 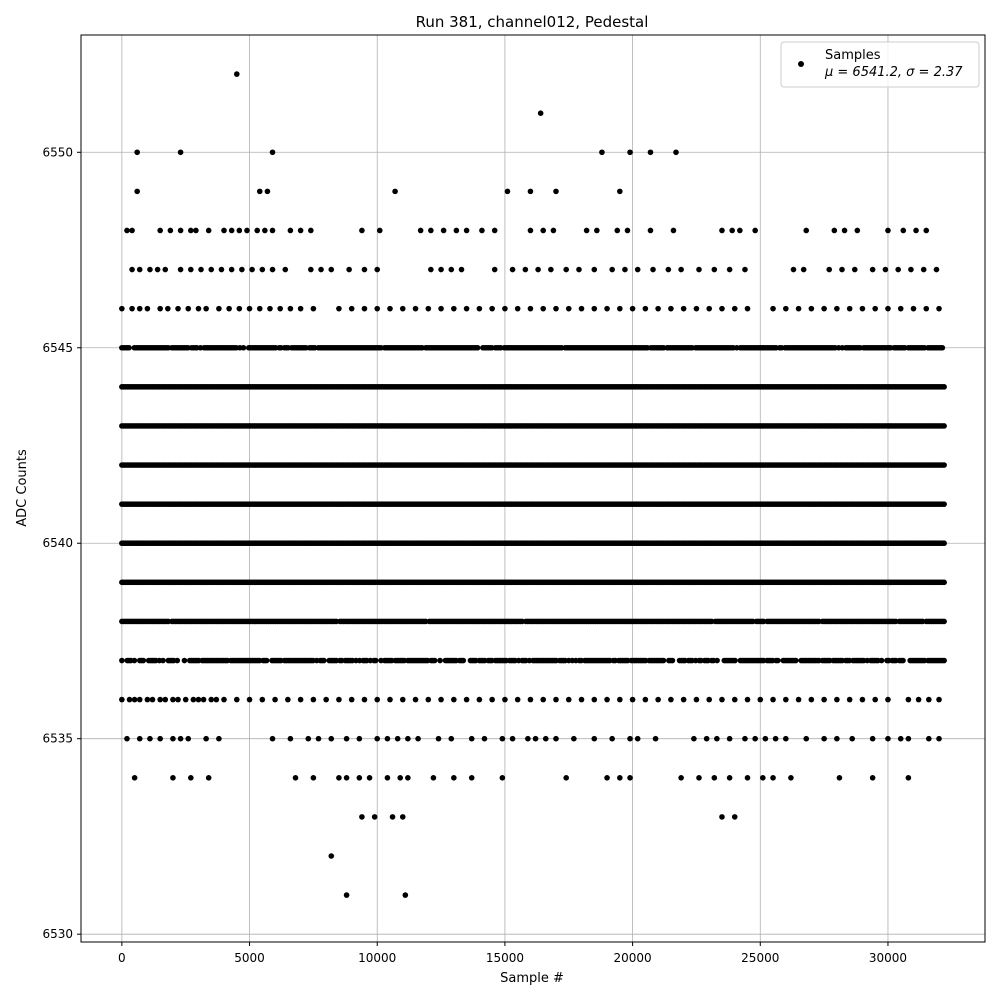 What do you see at coordinates (853, 55) in the screenshot?
I see `legend-label: Samples` at bounding box center [853, 55].